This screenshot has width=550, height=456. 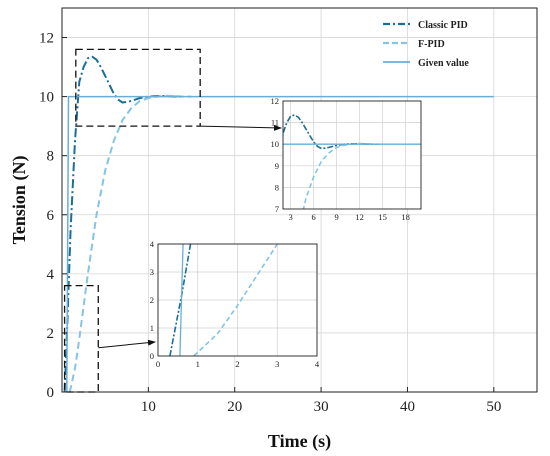 What do you see at coordinates (382, 217) in the screenshot?
I see `inset-x-tick-label: 15` at bounding box center [382, 217].